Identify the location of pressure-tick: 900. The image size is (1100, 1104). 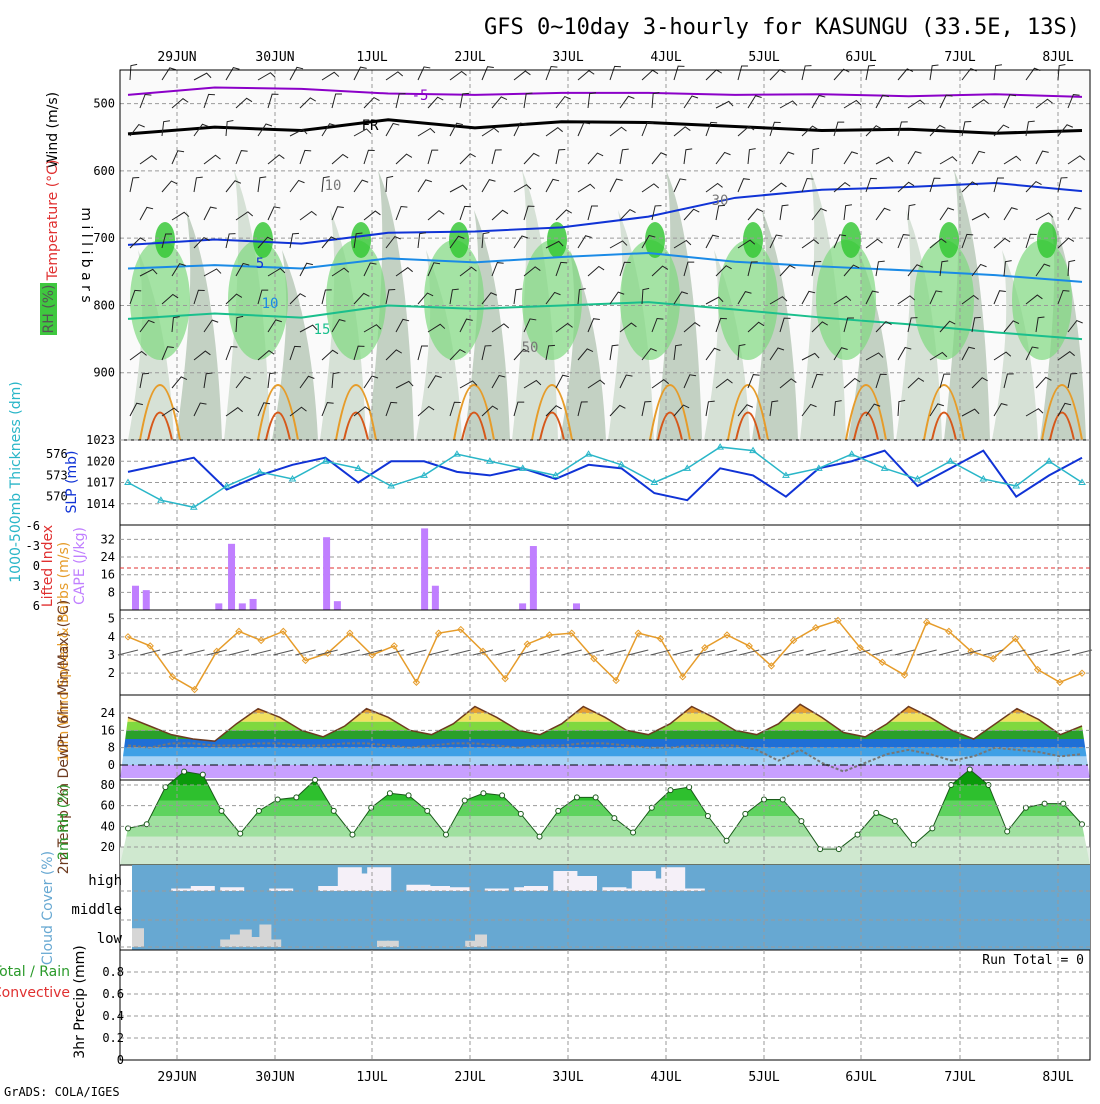
(104, 373).